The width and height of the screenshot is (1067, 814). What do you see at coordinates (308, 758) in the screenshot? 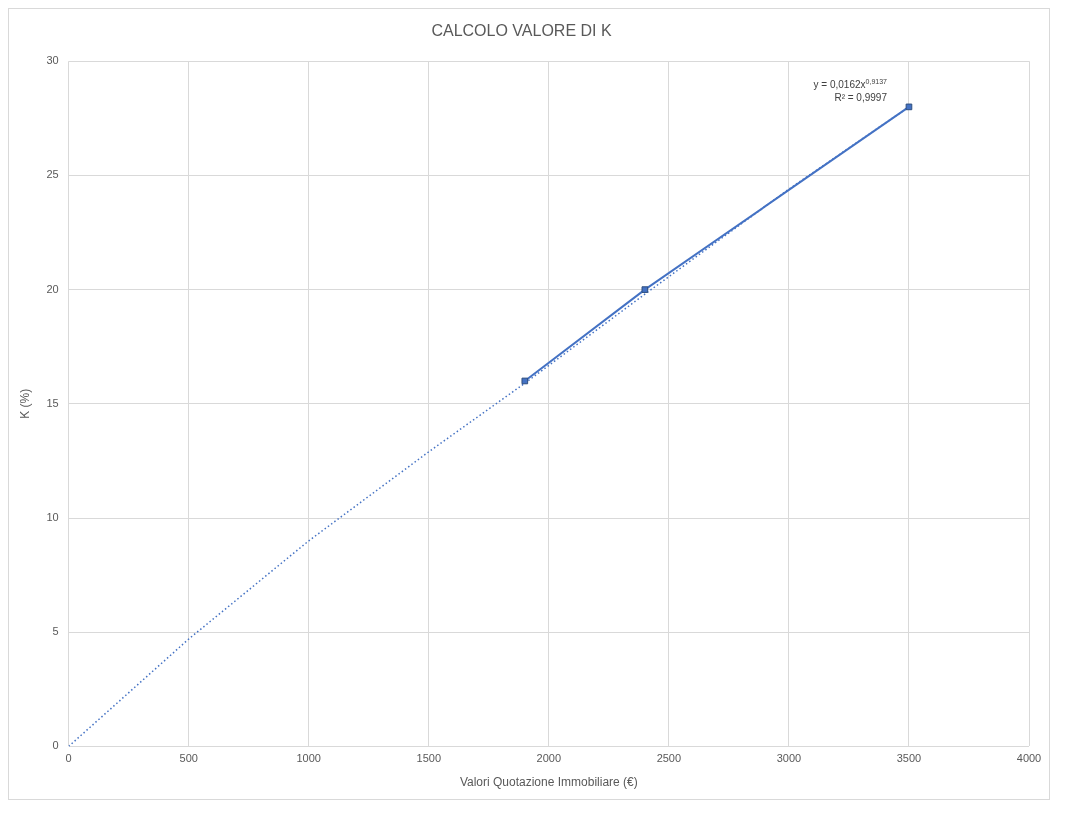
I see `x-tick-label: 1000` at bounding box center [308, 758].